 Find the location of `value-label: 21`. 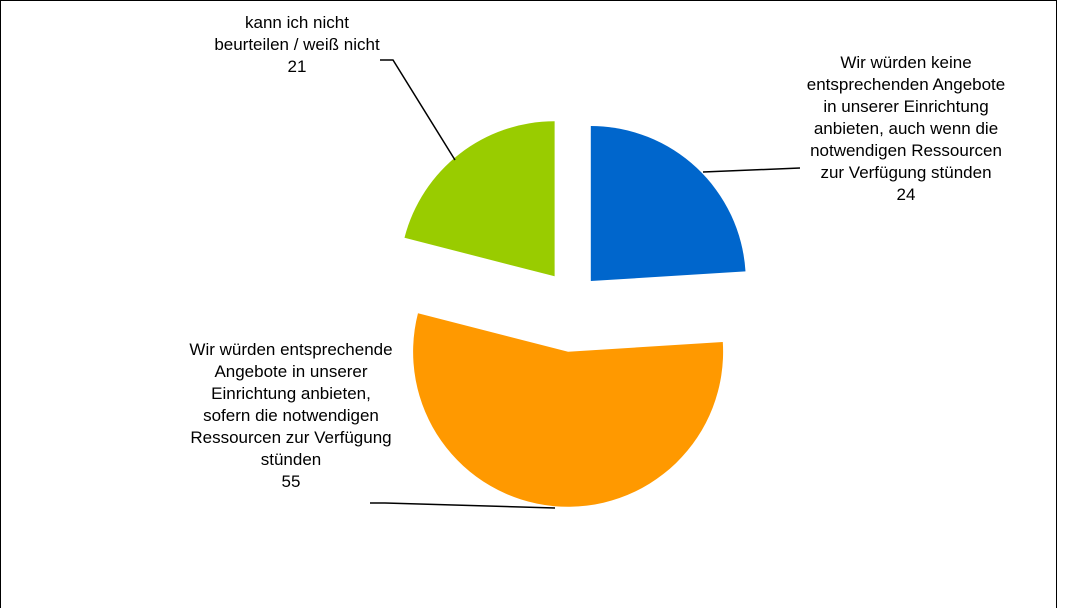

value-label: 21 is located at coordinates (297, 66).